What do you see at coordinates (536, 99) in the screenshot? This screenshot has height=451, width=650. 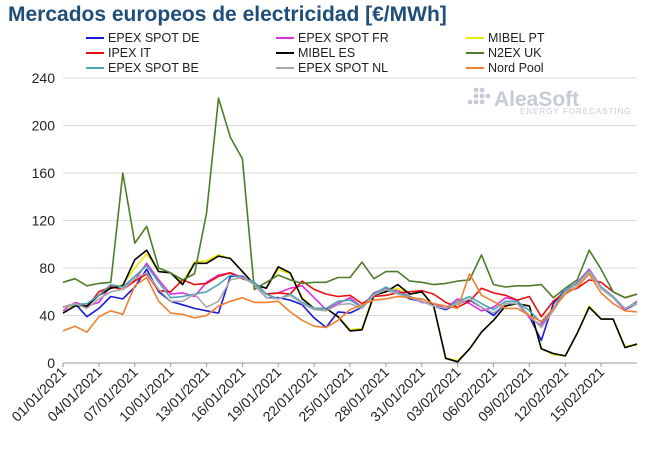 I see `logo-text: AleaSoft` at bounding box center [536, 99].